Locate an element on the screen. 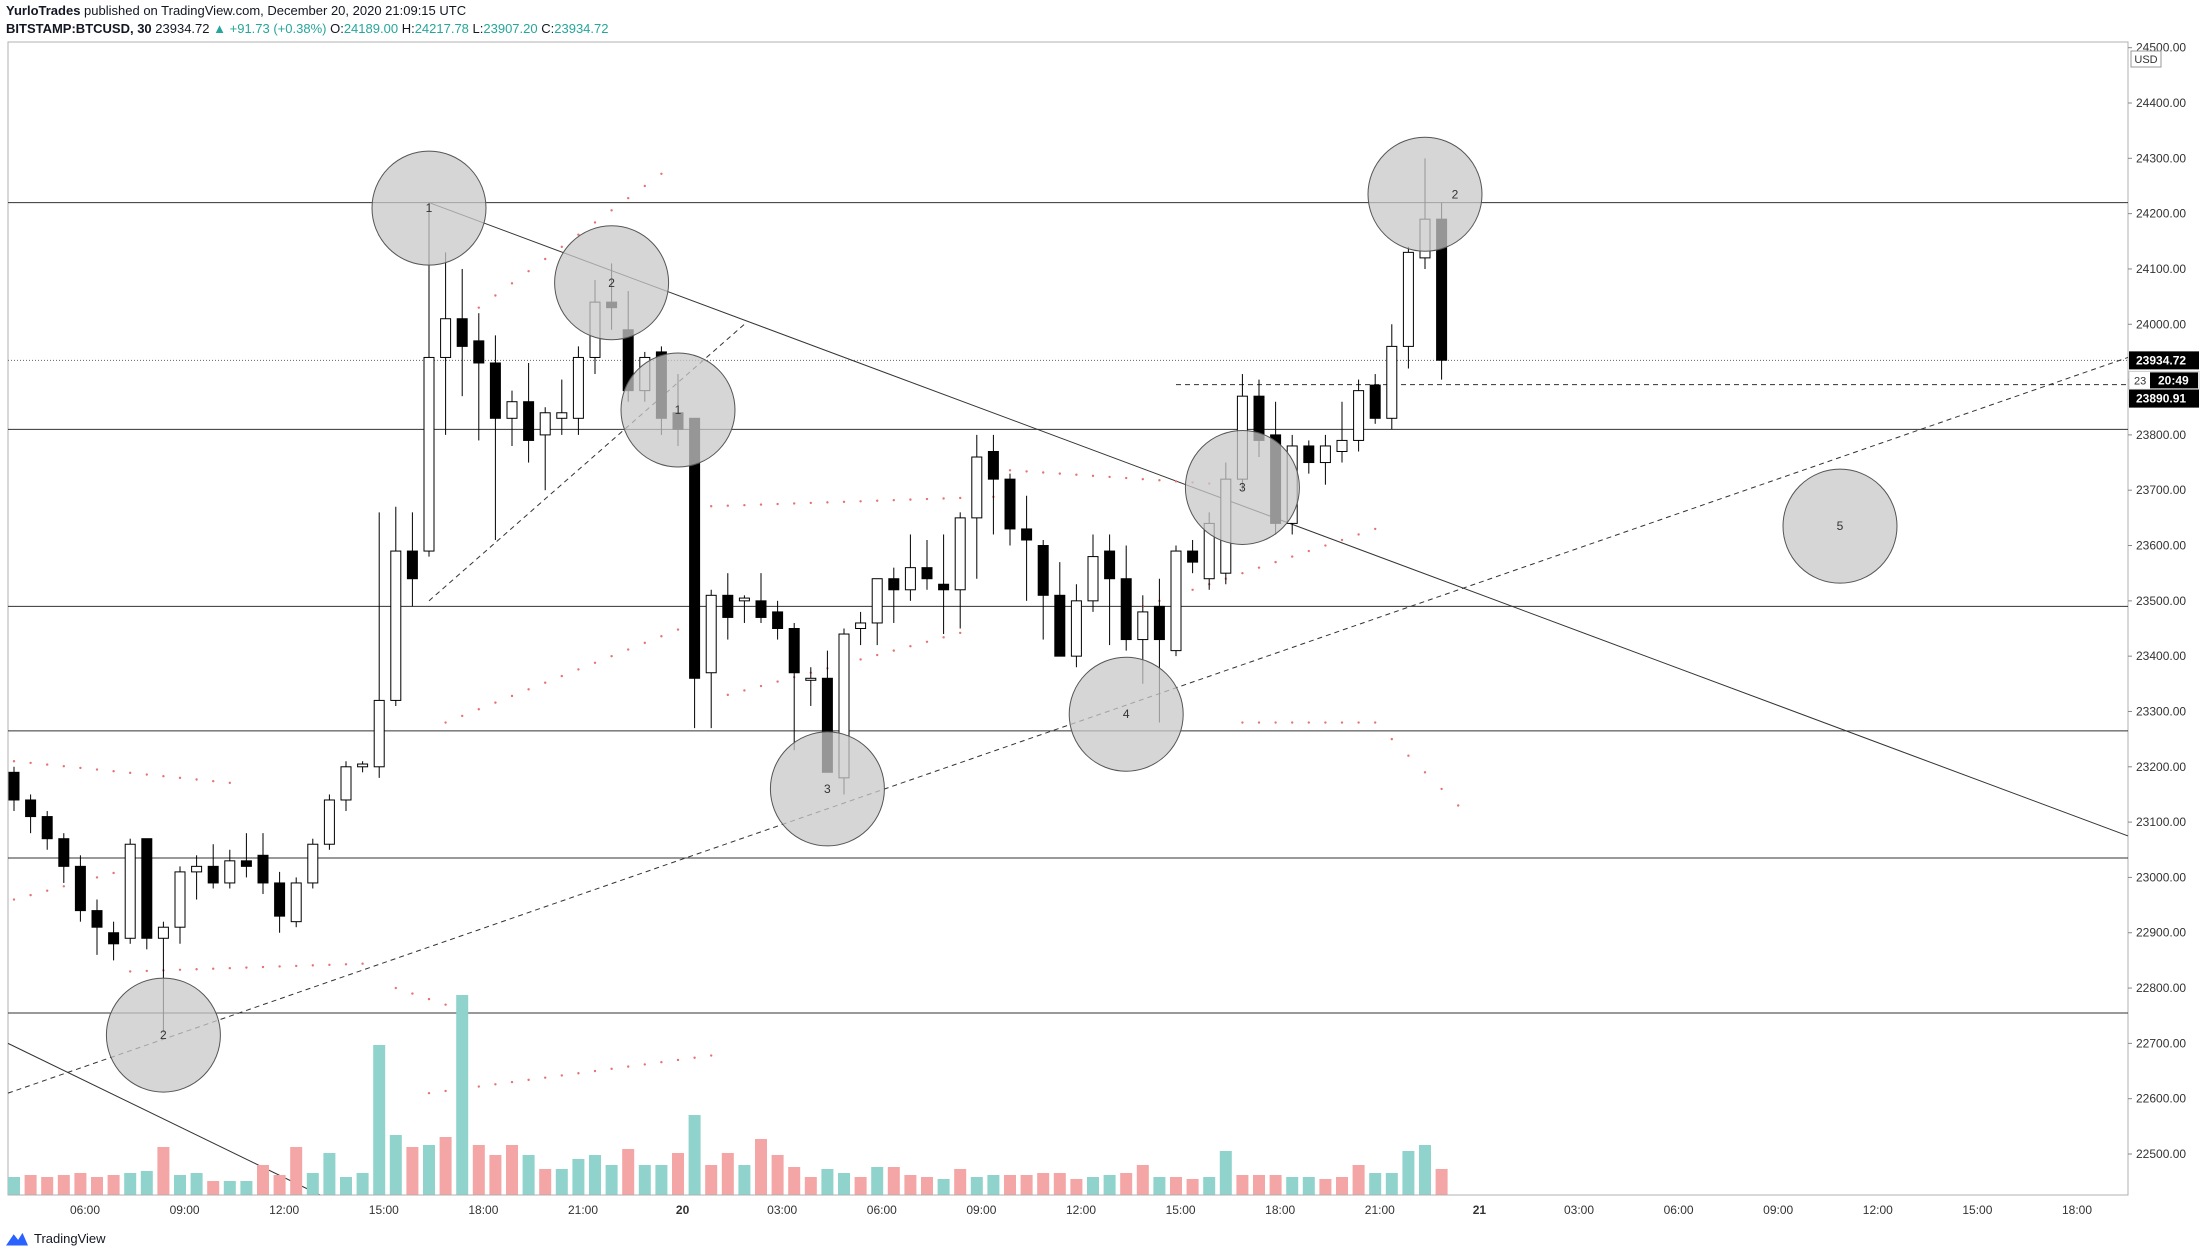  wave-label: 2 is located at coordinates (611, 283).